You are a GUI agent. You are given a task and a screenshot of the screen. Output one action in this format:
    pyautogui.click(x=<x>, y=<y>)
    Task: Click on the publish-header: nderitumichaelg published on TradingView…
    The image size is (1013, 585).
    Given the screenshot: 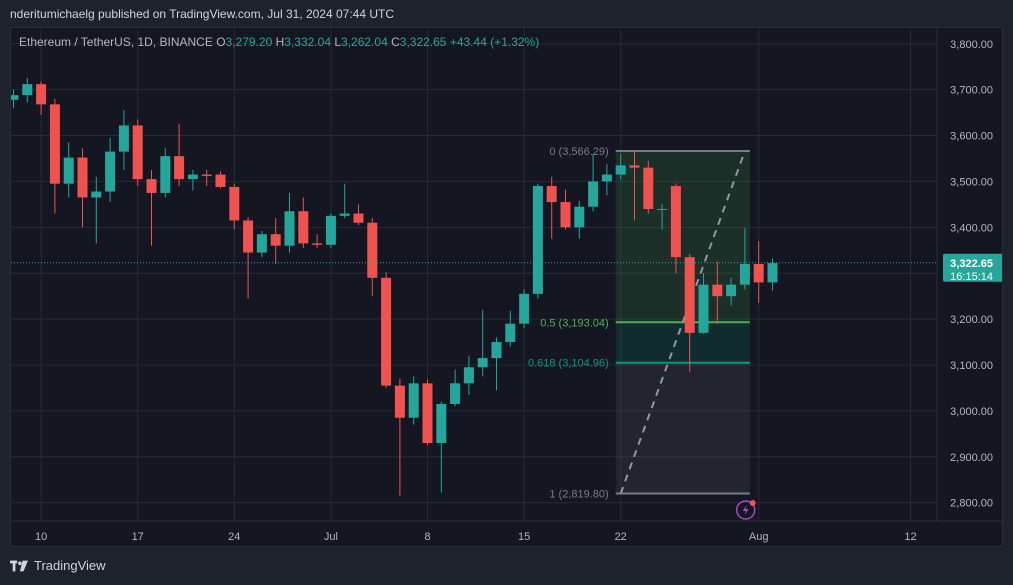 What is the action you would take?
    pyautogui.click(x=202, y=14)
    